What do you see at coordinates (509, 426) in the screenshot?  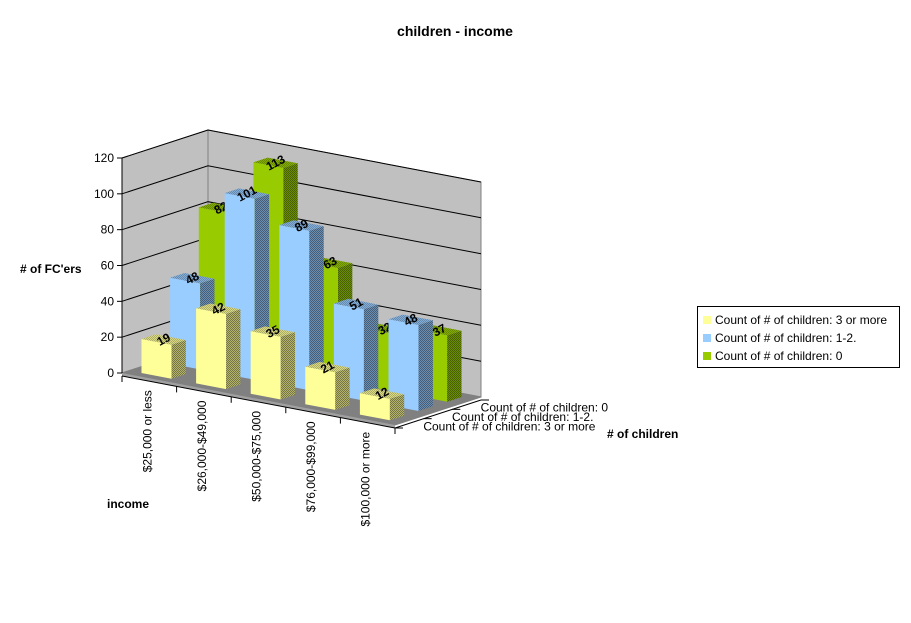 I see `depth-tick-label: Count of # of children: 3 or more` at bounding box center [509, 426].